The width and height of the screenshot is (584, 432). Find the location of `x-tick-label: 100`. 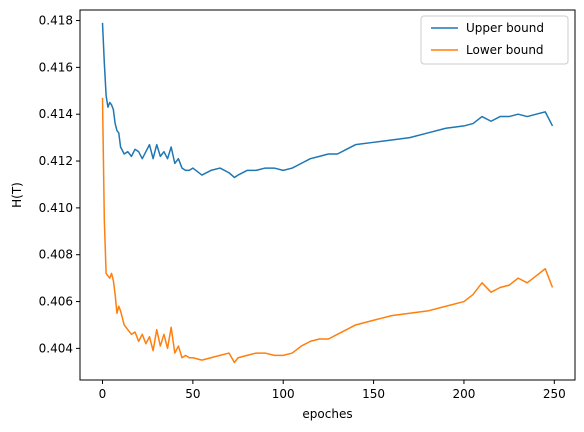

x-tick-label: 100 is located at coordinates (283, 394).